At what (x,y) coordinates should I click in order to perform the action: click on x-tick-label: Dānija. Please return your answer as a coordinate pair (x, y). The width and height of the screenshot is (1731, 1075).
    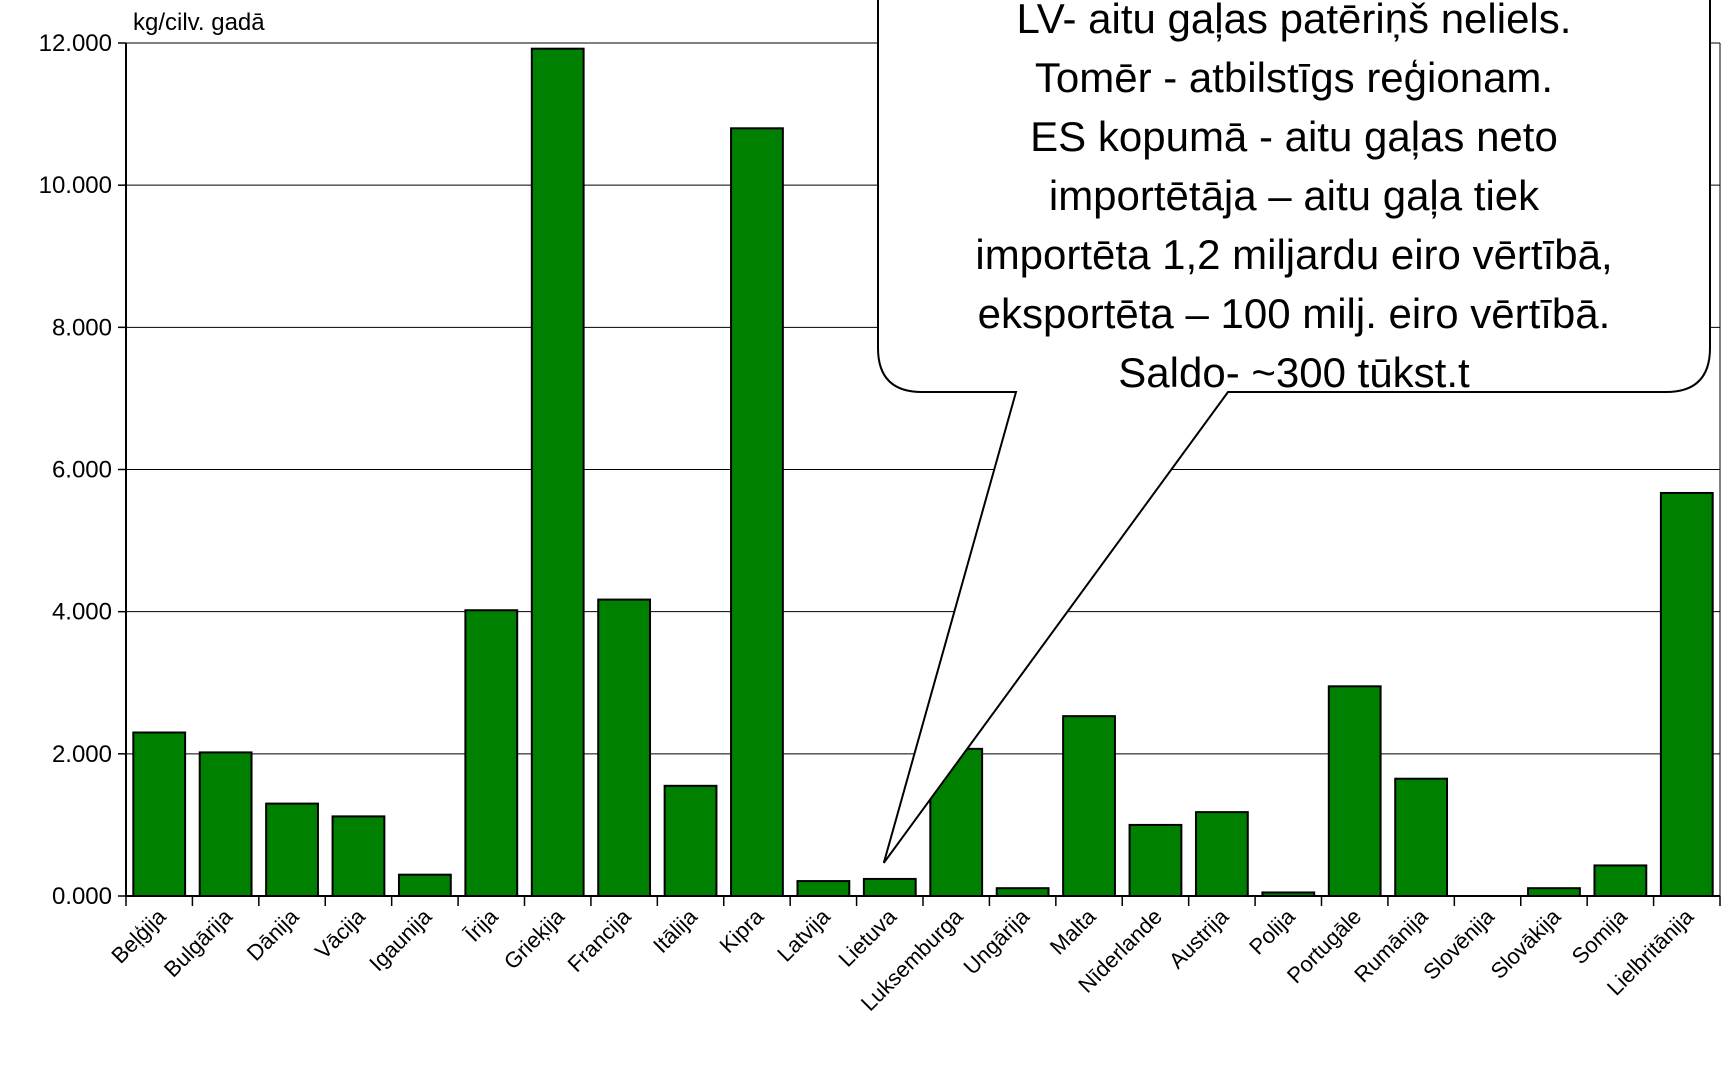
    Looking at the image, I should click on (273, 934).